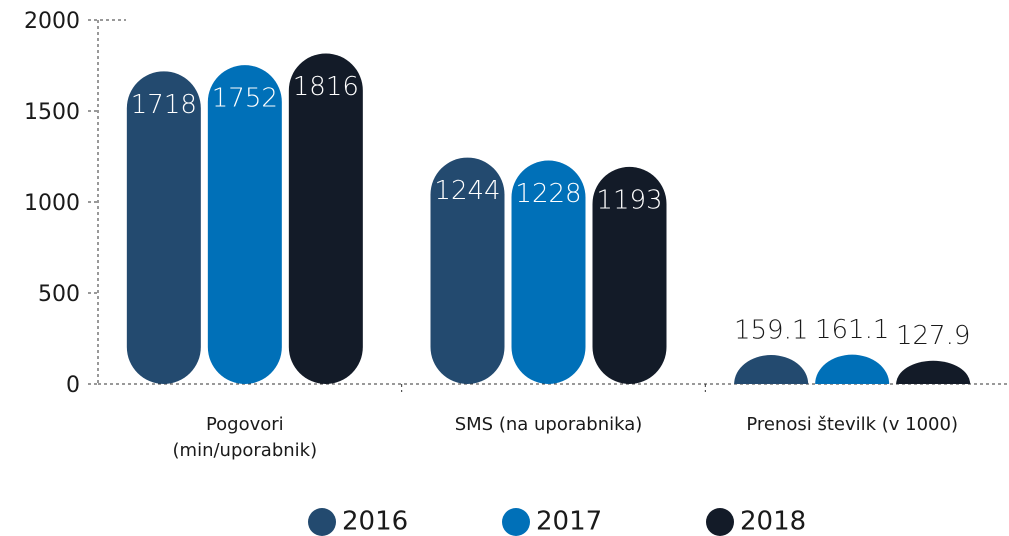 Image resolution: width=1009 pixels, height=536 pixels. What do you see at coordinates (326, 87) in the screenshot?
I see `value-label: 1816` at bounding box center [326, 87].